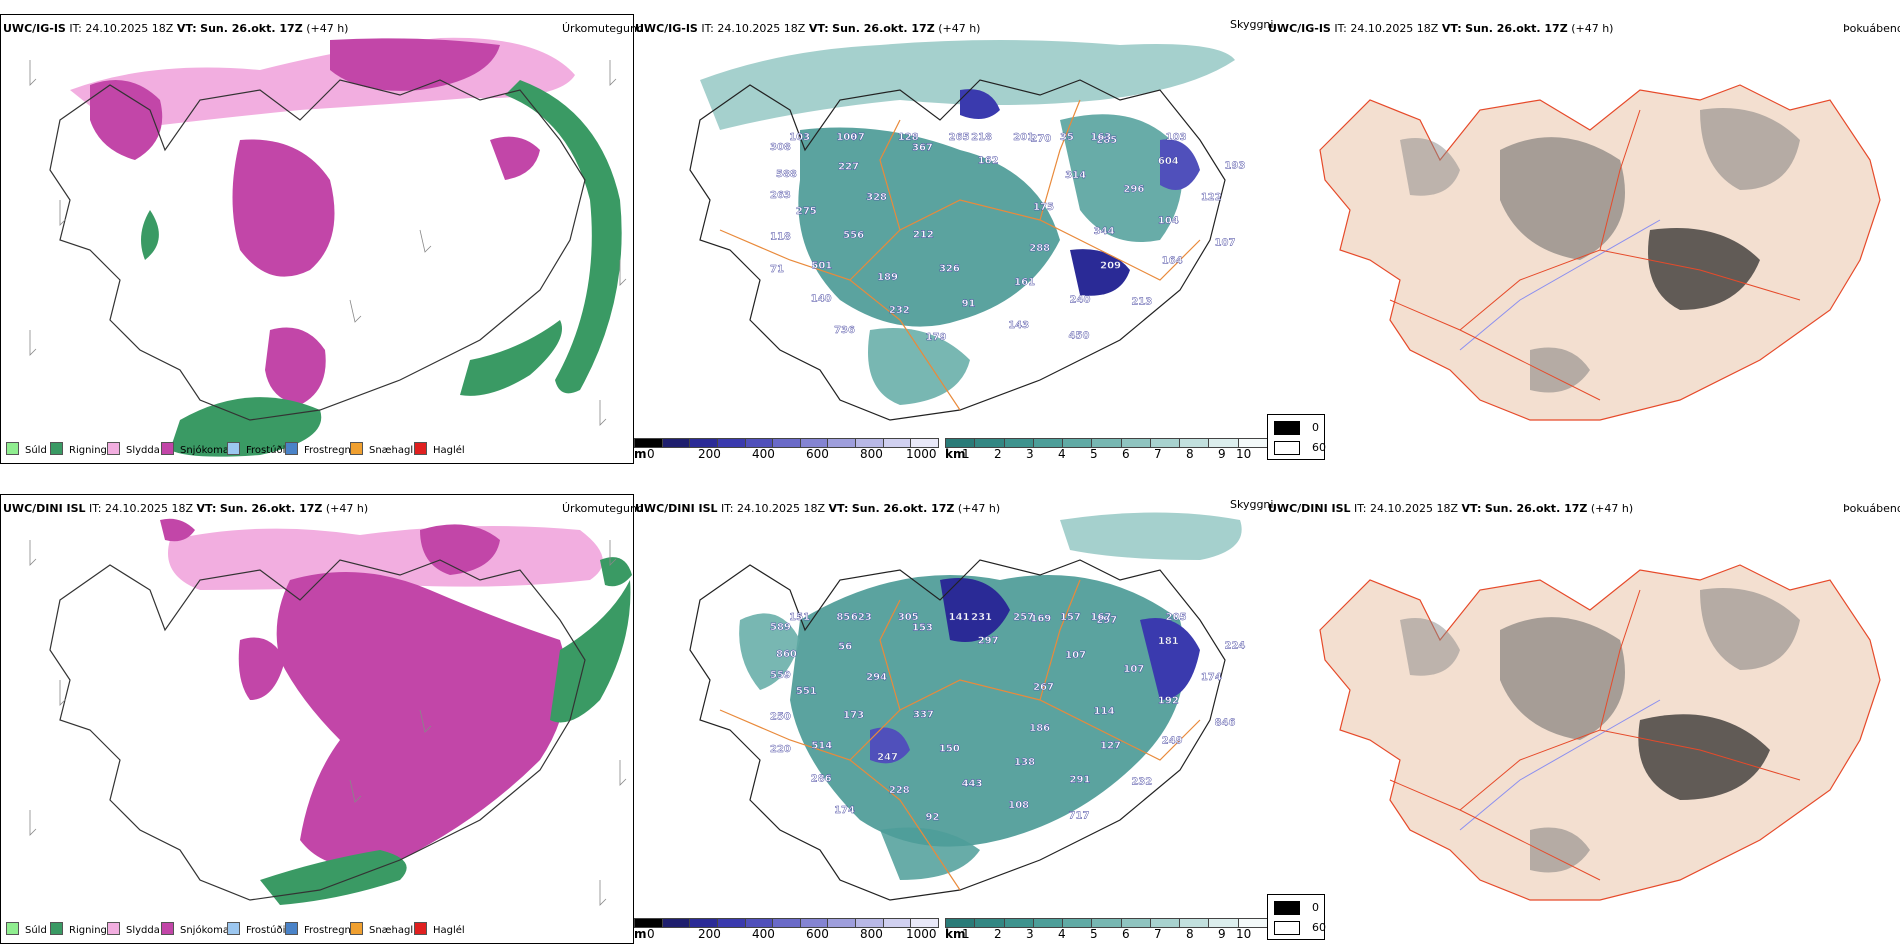 Image resolution: width=1900 pixels, height=950 pixels. What do you see at coordinates (603, 508) in the screenshot?
I see `precip-panel-title-row2: Úrkomutegund` at bounding box center [603, 508].